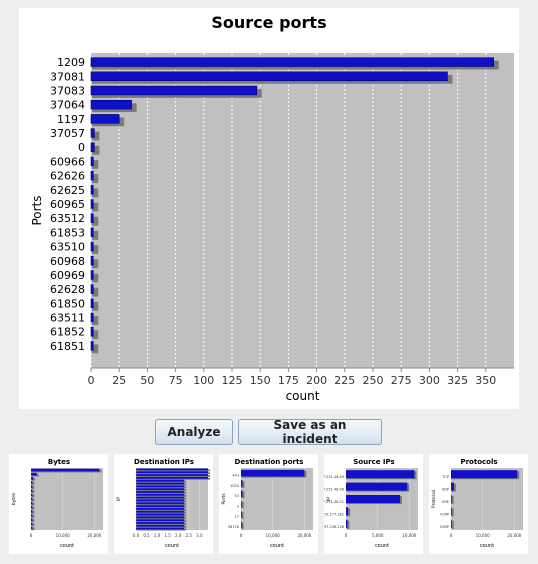 The height and width of the screenshot is (564, 538). I want to click on save-as-incident-button: Save as an incident, so click(310, 432).